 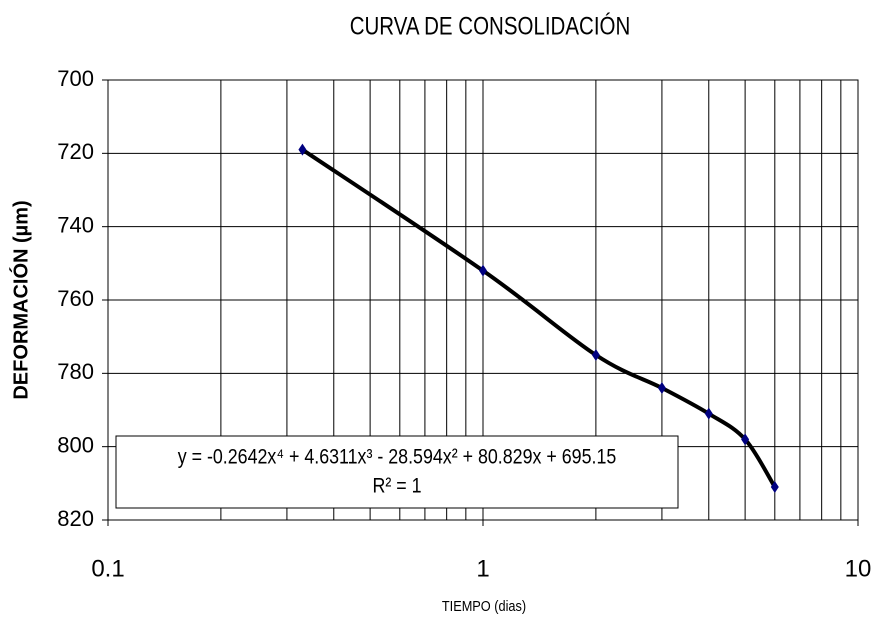 I want to click on y-tick-label: 700, so click(x=75, y=78).